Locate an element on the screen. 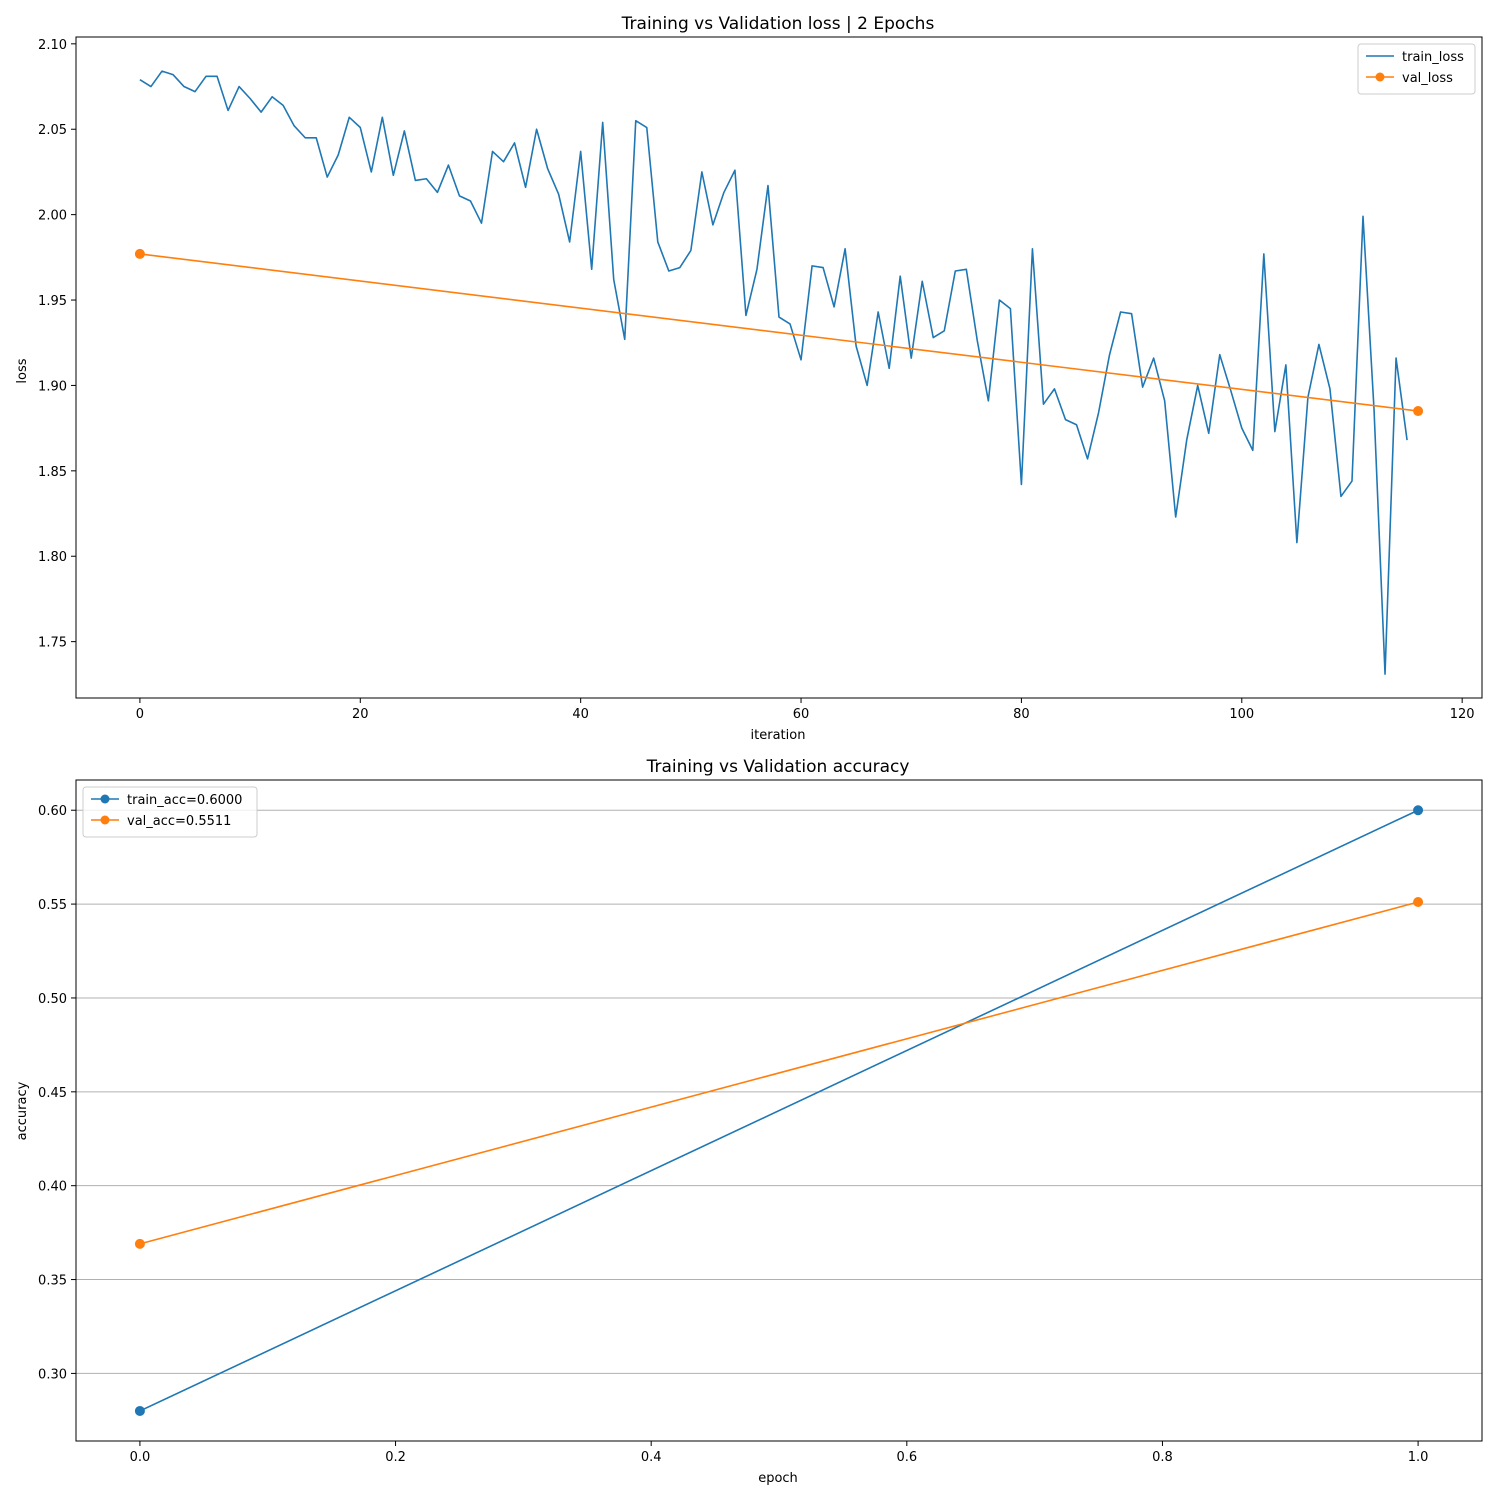 The image size is (1500, 1504). loss-x-tick-label: 40 is located at coordinates (580, 714).